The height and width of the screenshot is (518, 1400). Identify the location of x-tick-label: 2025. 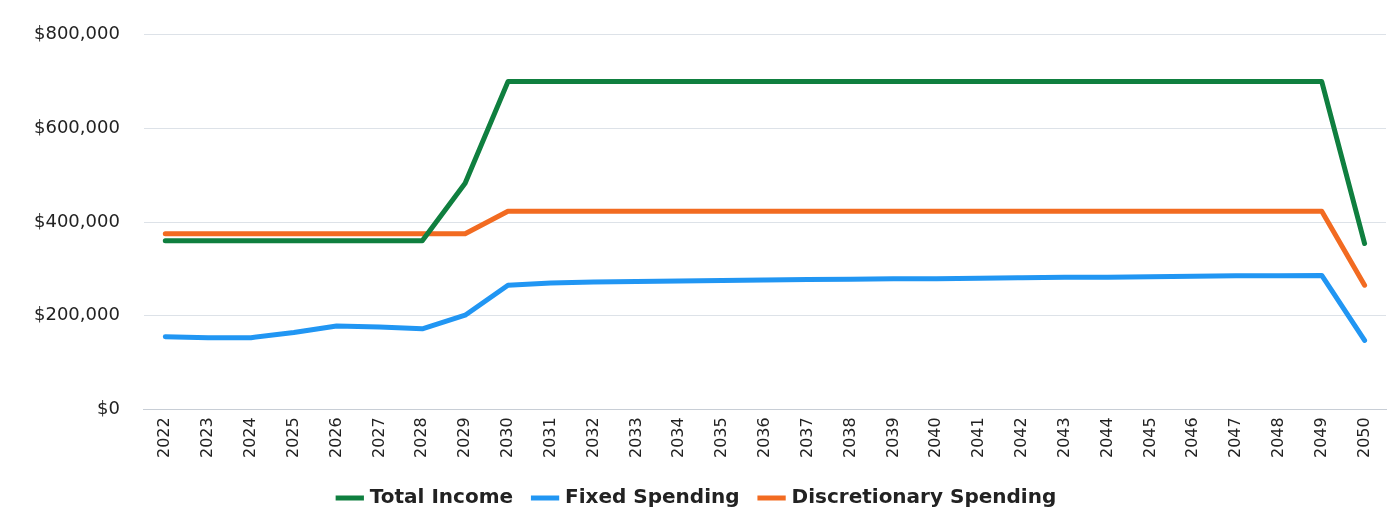
(292, 437).